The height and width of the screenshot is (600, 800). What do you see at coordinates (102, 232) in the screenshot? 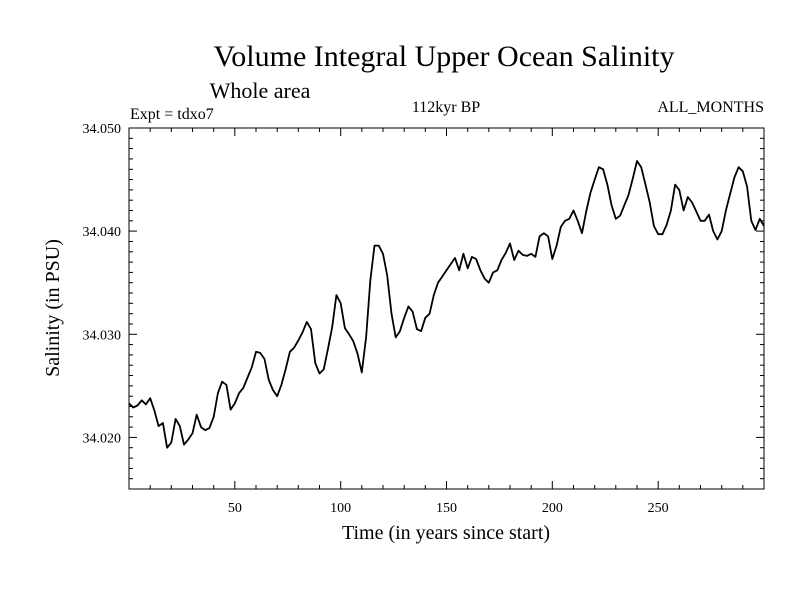
I see `y-tick-label: 34.040` at bounding box center [102, 232].